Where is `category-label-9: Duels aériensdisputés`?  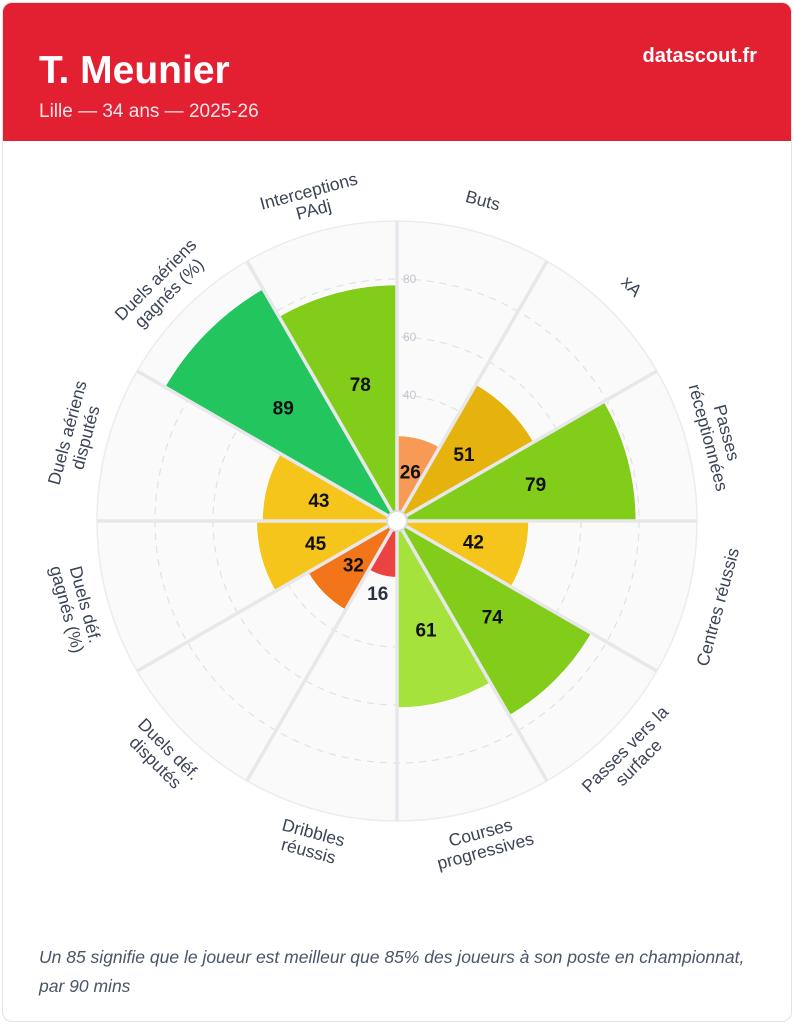
category-label-9: Duels aériensdisputés is located at coordinates (76, 435).